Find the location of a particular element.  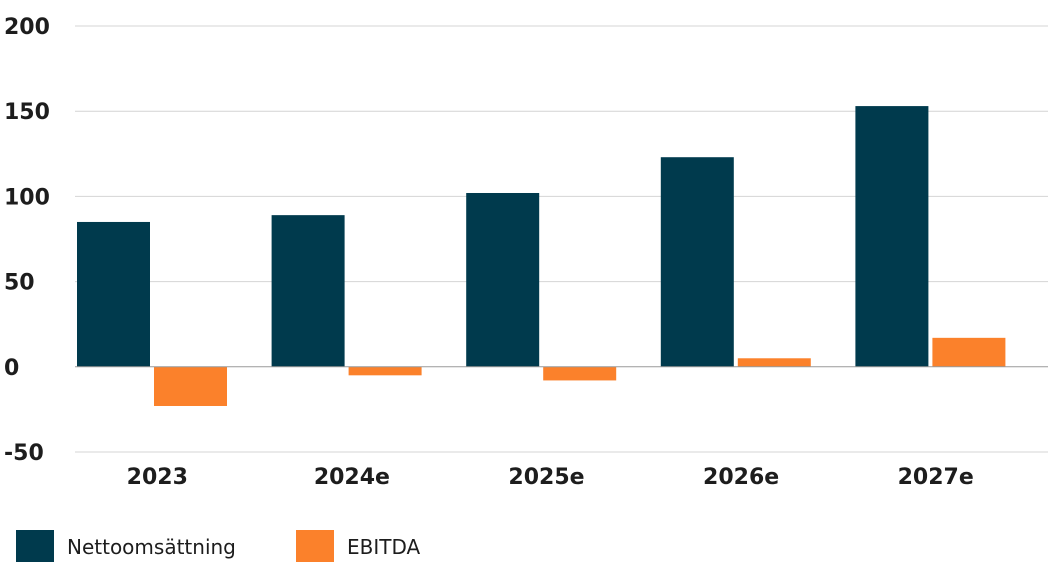

bar-ebitda-2024e is located at coordinates (385, 371).